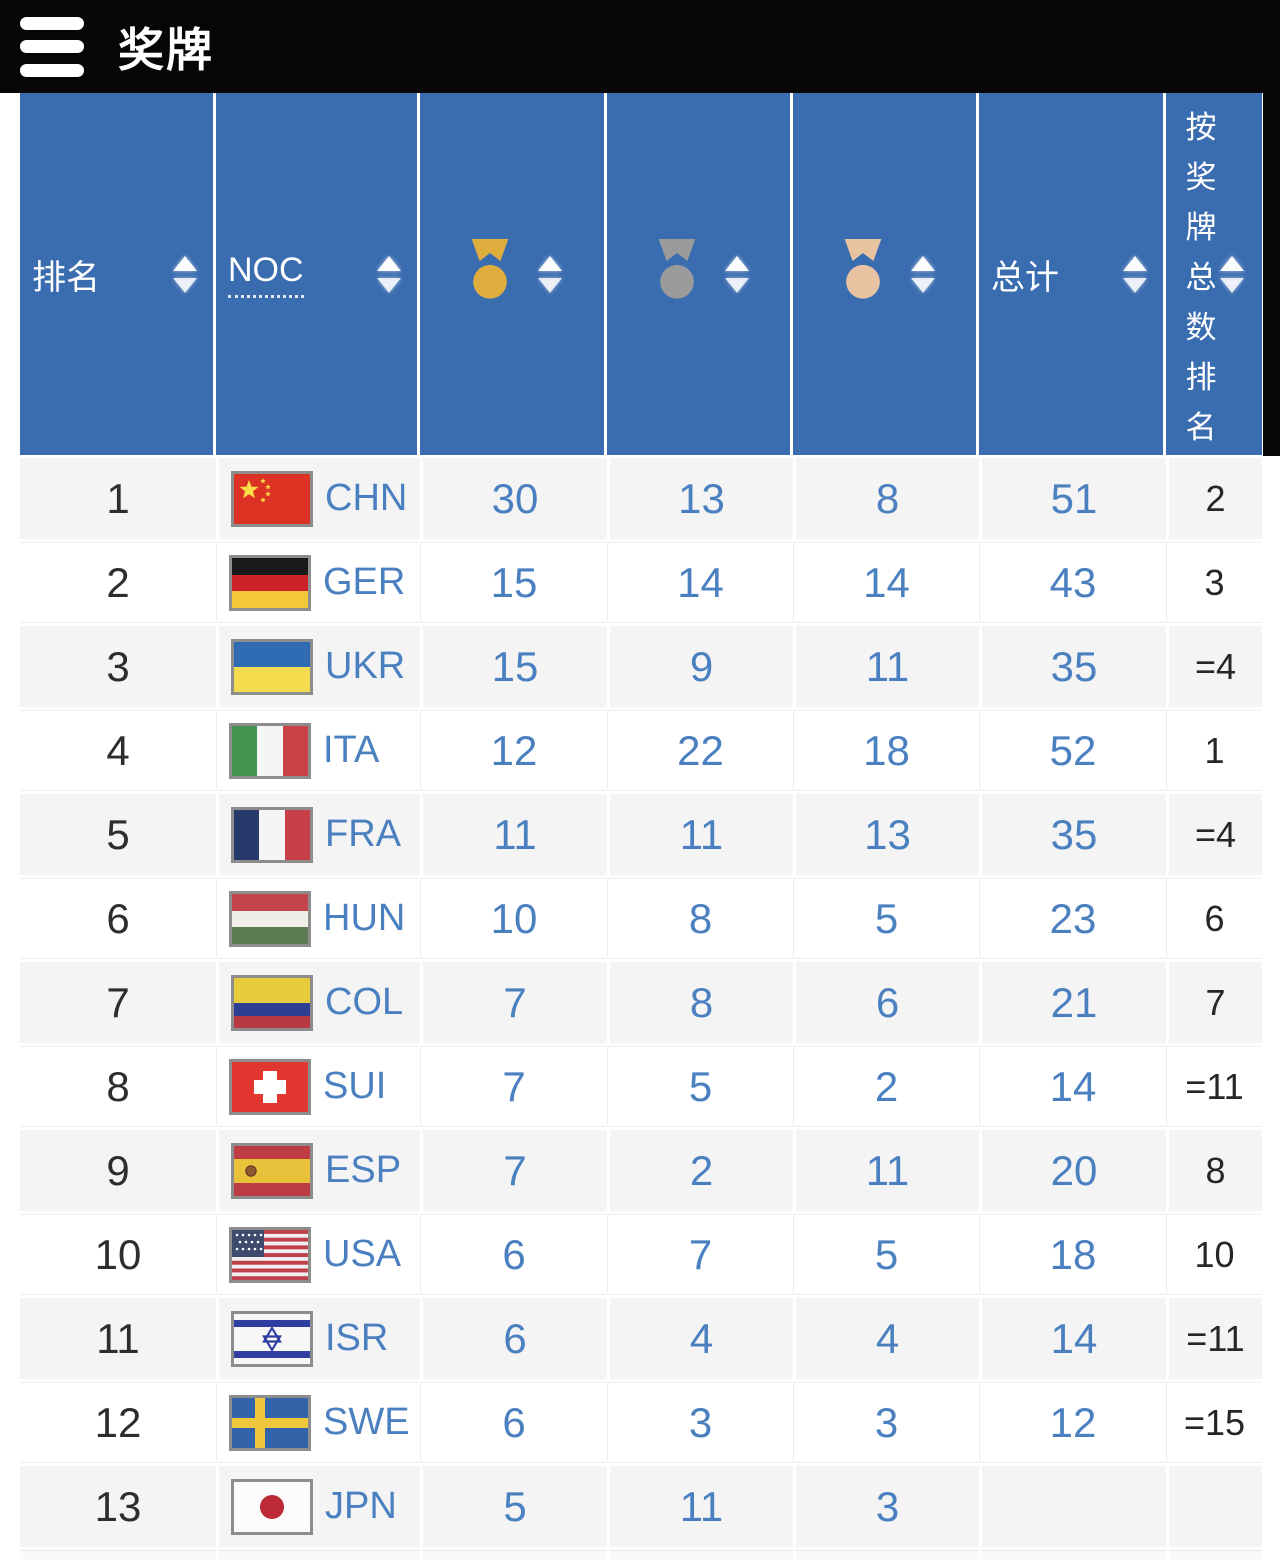 The image size is (1280, 1560). I want to click on column-header-rank: 排名, so click(118, 274).